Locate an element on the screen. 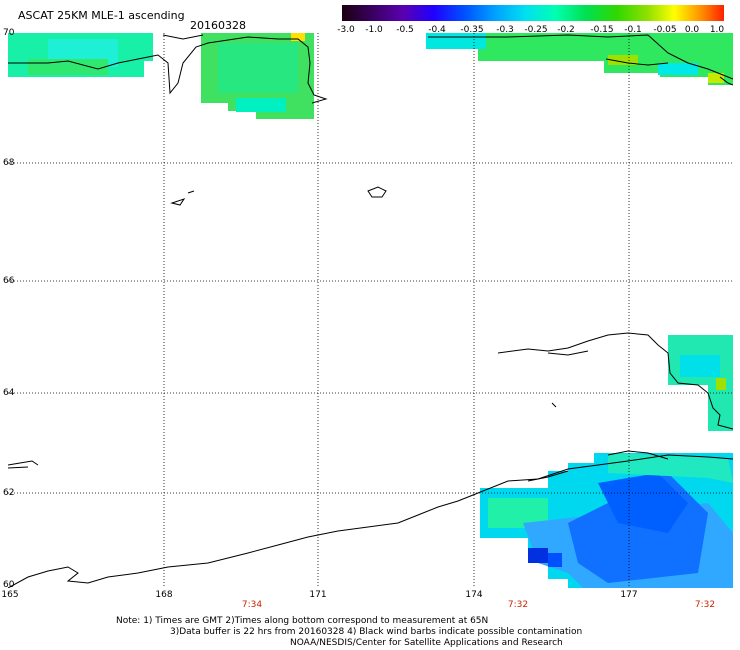 The image size is (740, 650). scale-label: -3.0 is located at coordinates (346, 30).